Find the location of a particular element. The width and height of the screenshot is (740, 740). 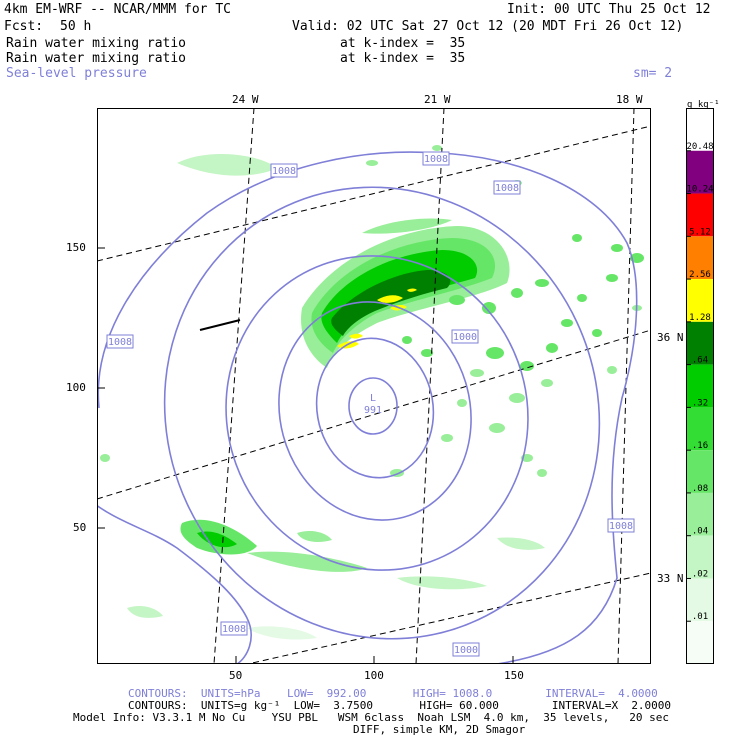

y-tick-100: 100 is located at coordinates (76, 387).